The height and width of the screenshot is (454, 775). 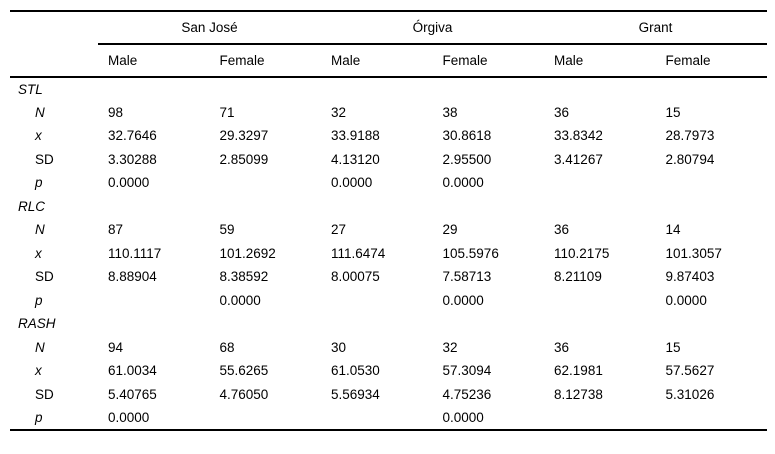 What do you see at coordinates (132, 136) in the screenshot?
I see `cell-value: 32.7646` at bounding box center [132, 136].